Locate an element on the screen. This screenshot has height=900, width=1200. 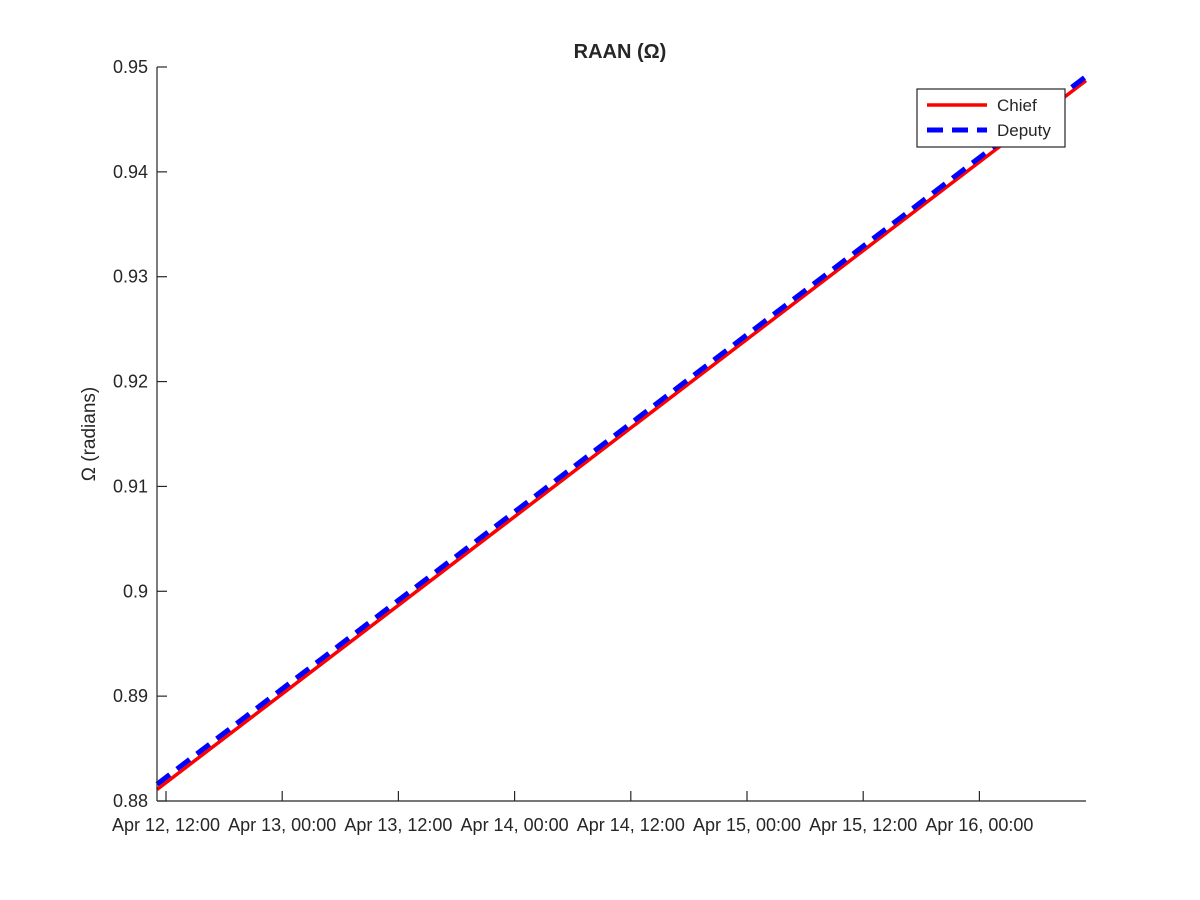
x-tick-label: Apr 14, 00:00 is located at coordinates (515, 825).